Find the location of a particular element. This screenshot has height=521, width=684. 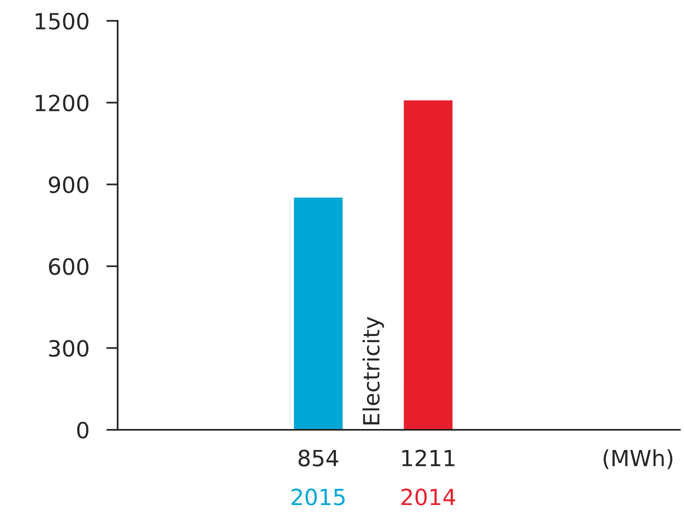

y-tick-label: 1500 is located at coordinates (62, 21).